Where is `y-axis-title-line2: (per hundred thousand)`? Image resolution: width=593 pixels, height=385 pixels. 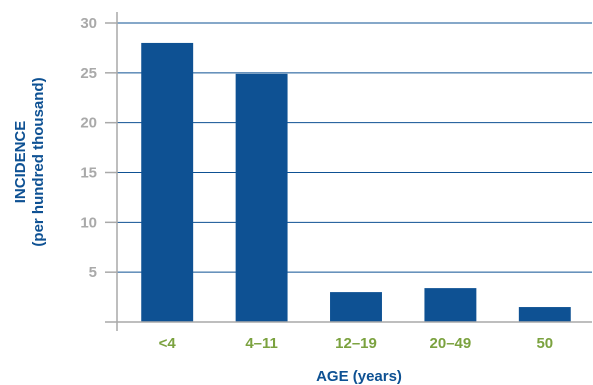
y-axis-title-line2: (per hundred thousand) is located at coordinates (38, 161).